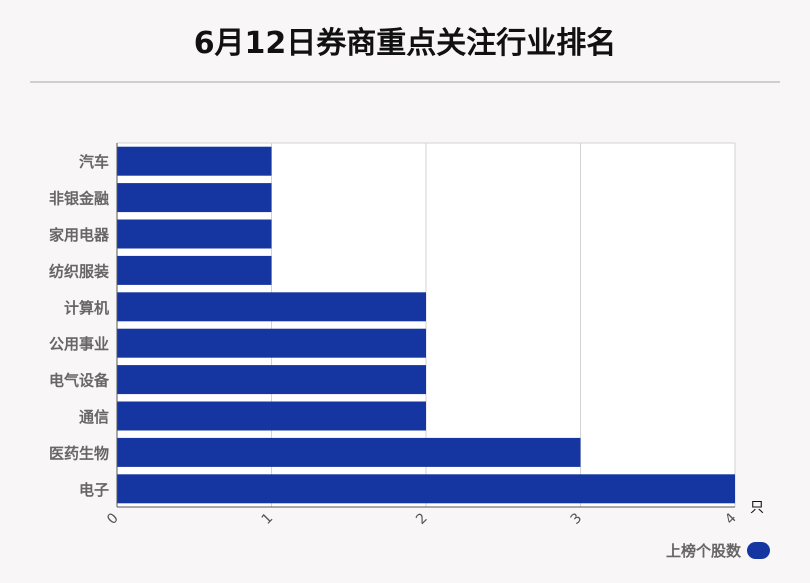  Describe the element at coordinates (405, 43) in the screenshot. I see `chart-title: 6月12日券商重点关注行业排名` at that location.